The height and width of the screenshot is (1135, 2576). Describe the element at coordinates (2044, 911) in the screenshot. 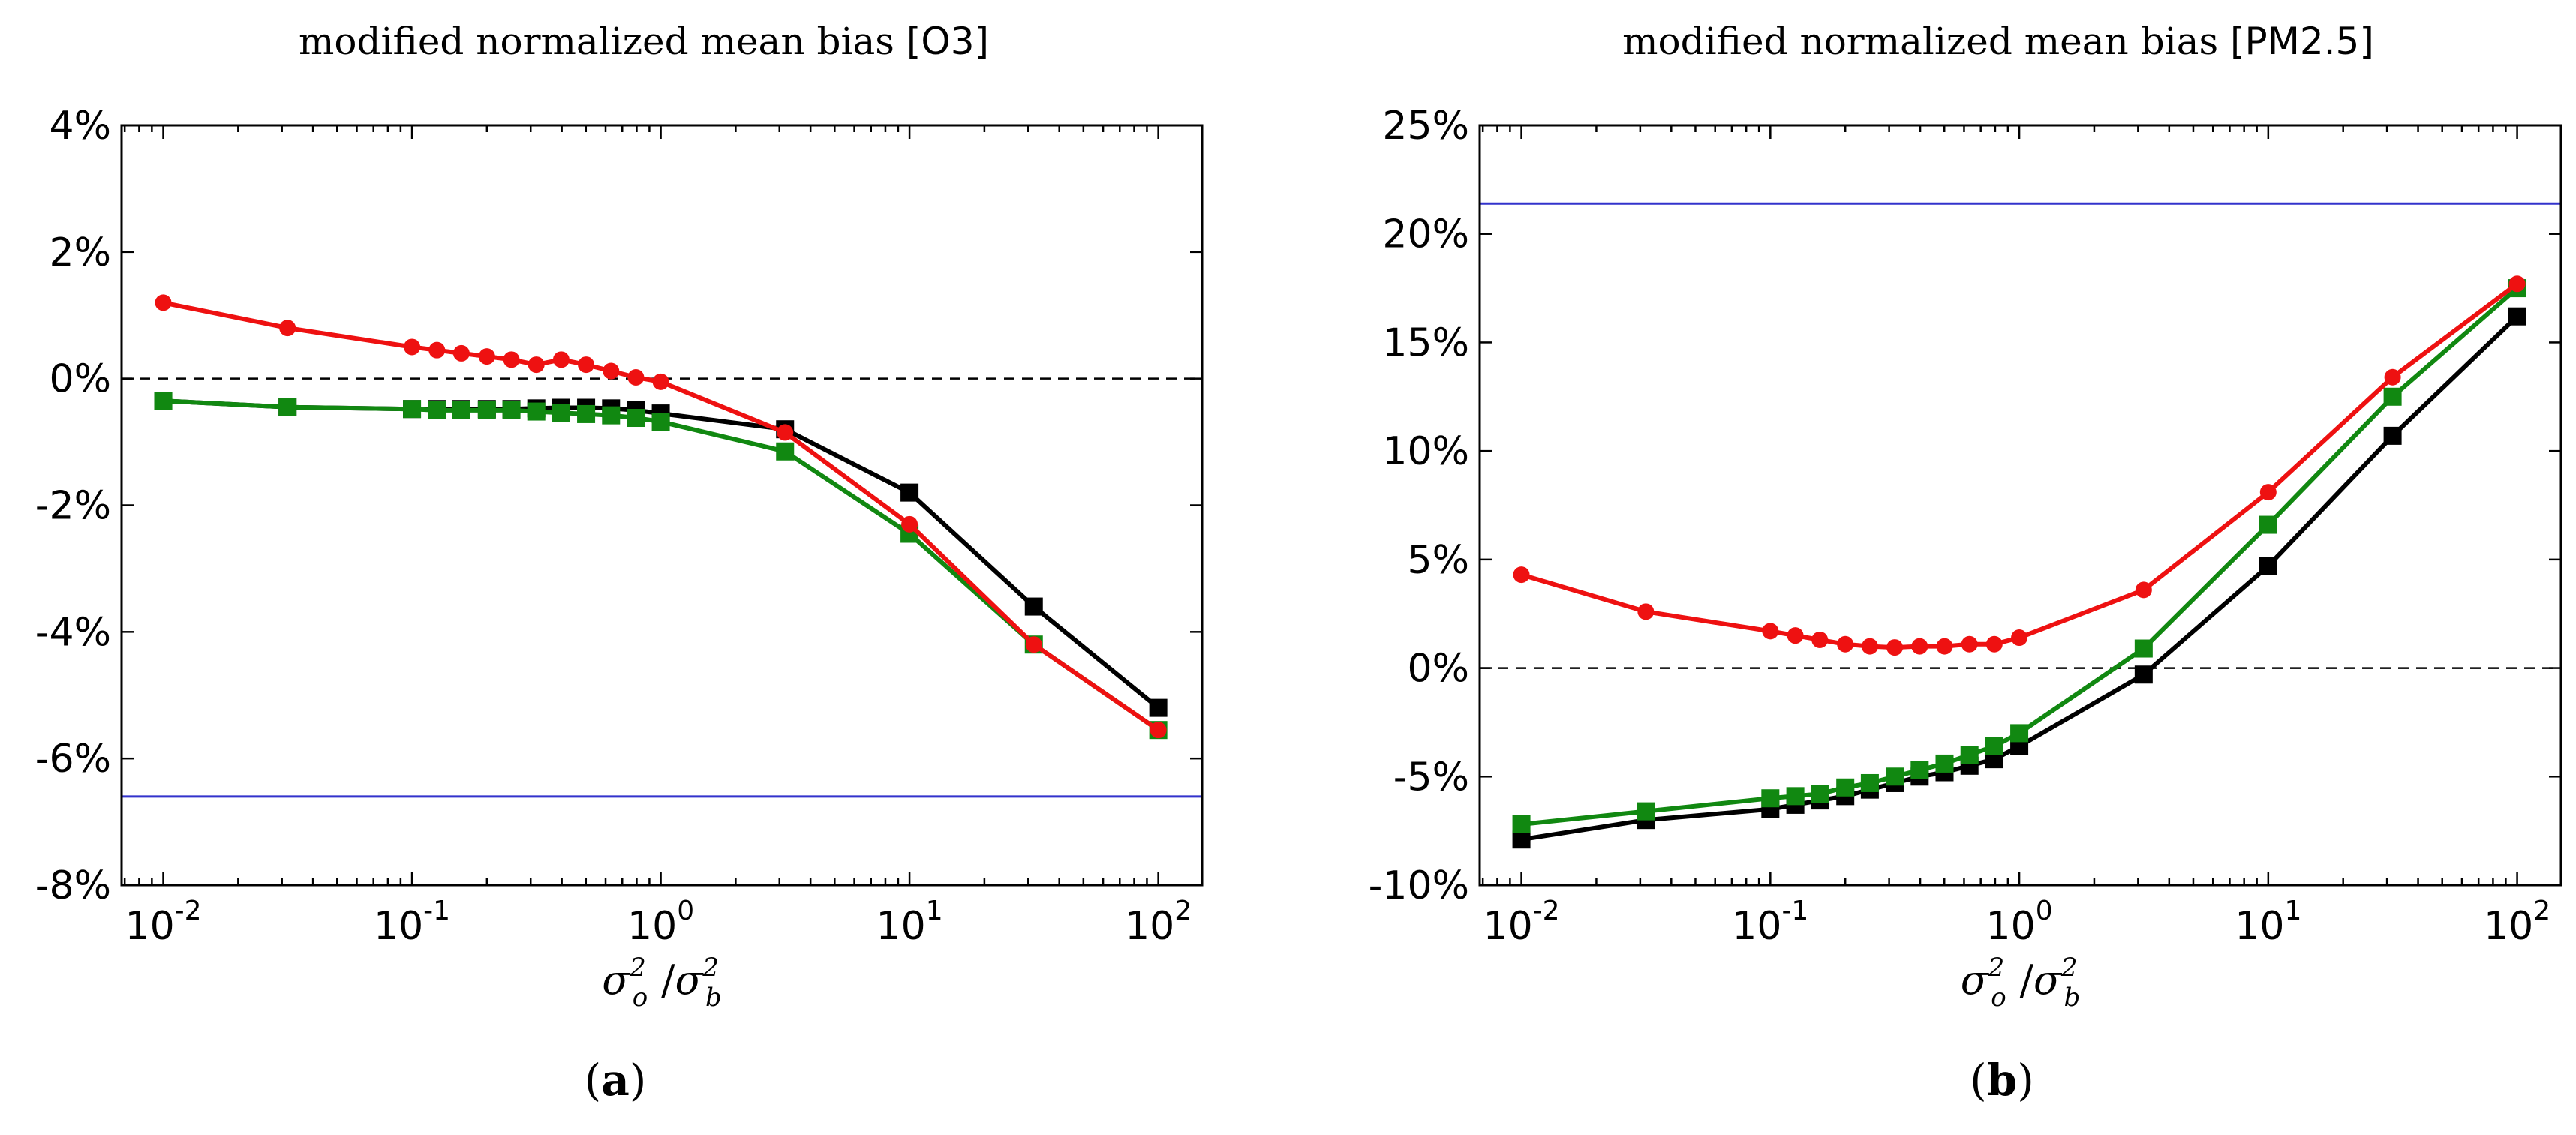

I see `x-tick-exponent: 0` at that location.